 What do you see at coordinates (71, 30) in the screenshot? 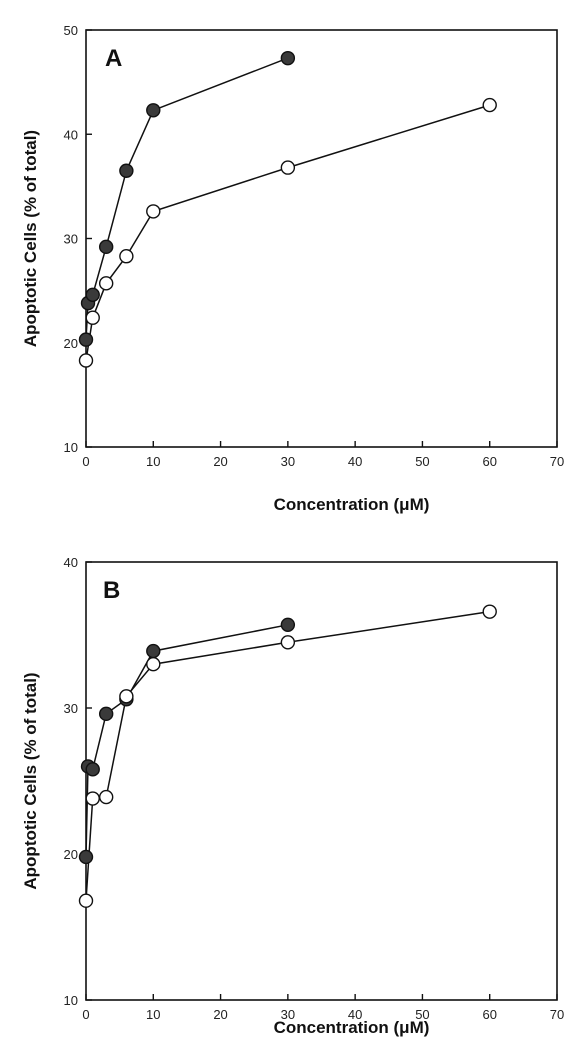
I see `y-tick-label: 50` at bounding box center [71, 30].